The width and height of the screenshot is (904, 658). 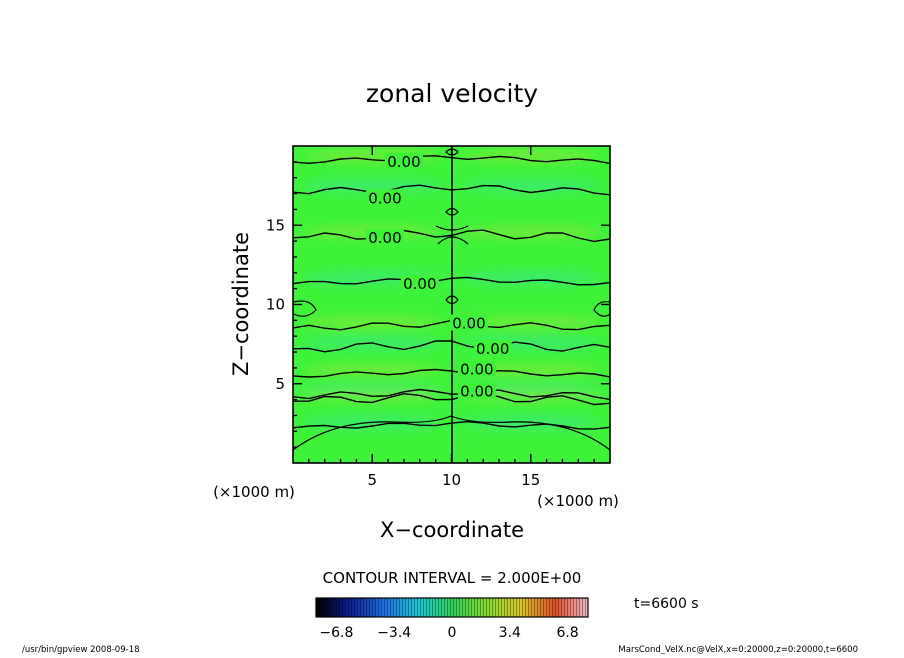 I want to click on contour-blob-low, so click(x=452, y=300).